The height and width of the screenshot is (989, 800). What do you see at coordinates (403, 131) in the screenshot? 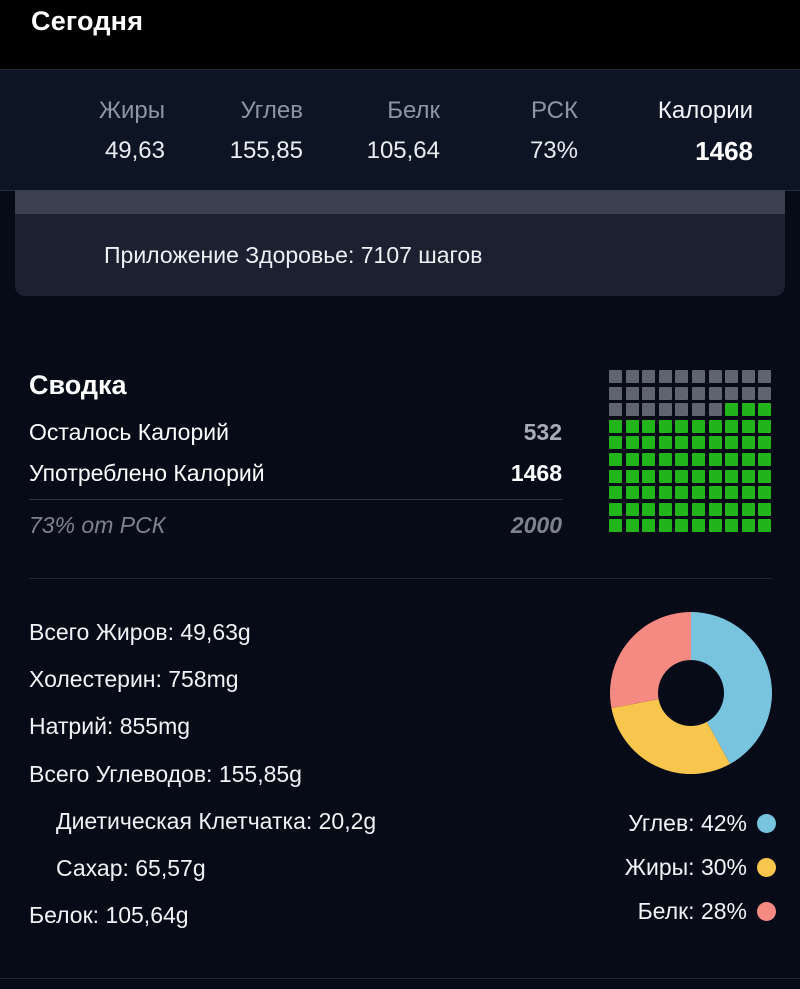
I see `macro-protein: Белк 105,64` at bounding box center [403, 131].